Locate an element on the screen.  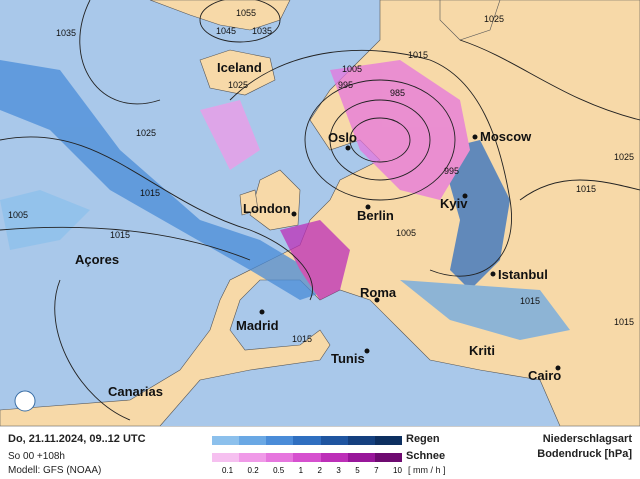
scale-tick: 5 is located at coordinates (357, 470).